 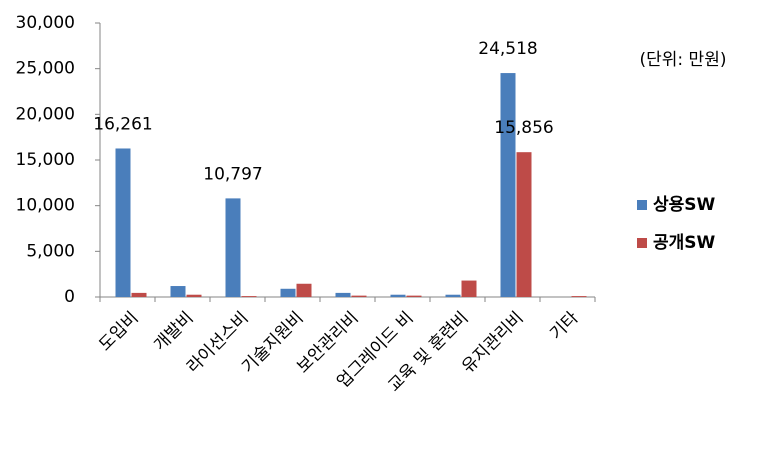 What do you see at coordinates (69, 297) in the screenshot?
I see `y-tick-label: 0` at bounding box center [69, 297].